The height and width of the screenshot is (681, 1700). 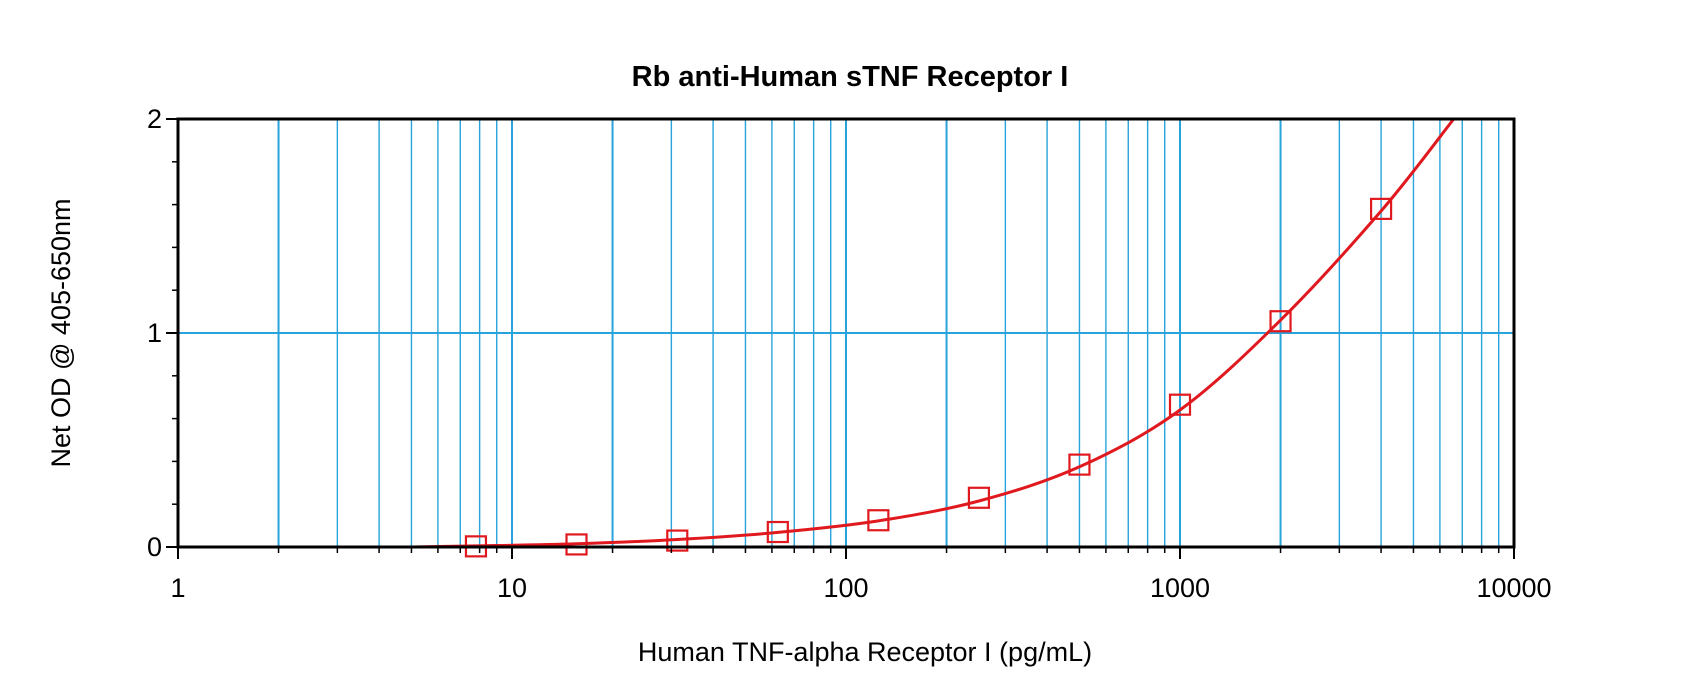 What do you see at coordinates (1513, 588) in the screenshot?
I see `x-tick-label: 10000` at bounding box center [1513, 588].